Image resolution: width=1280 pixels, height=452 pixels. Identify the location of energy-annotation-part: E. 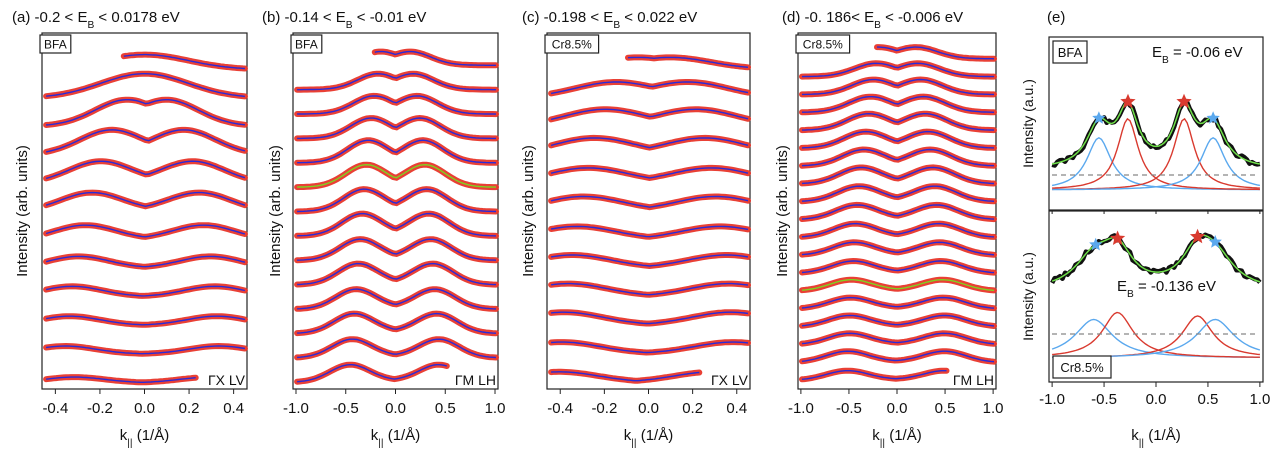
(1122, 286).